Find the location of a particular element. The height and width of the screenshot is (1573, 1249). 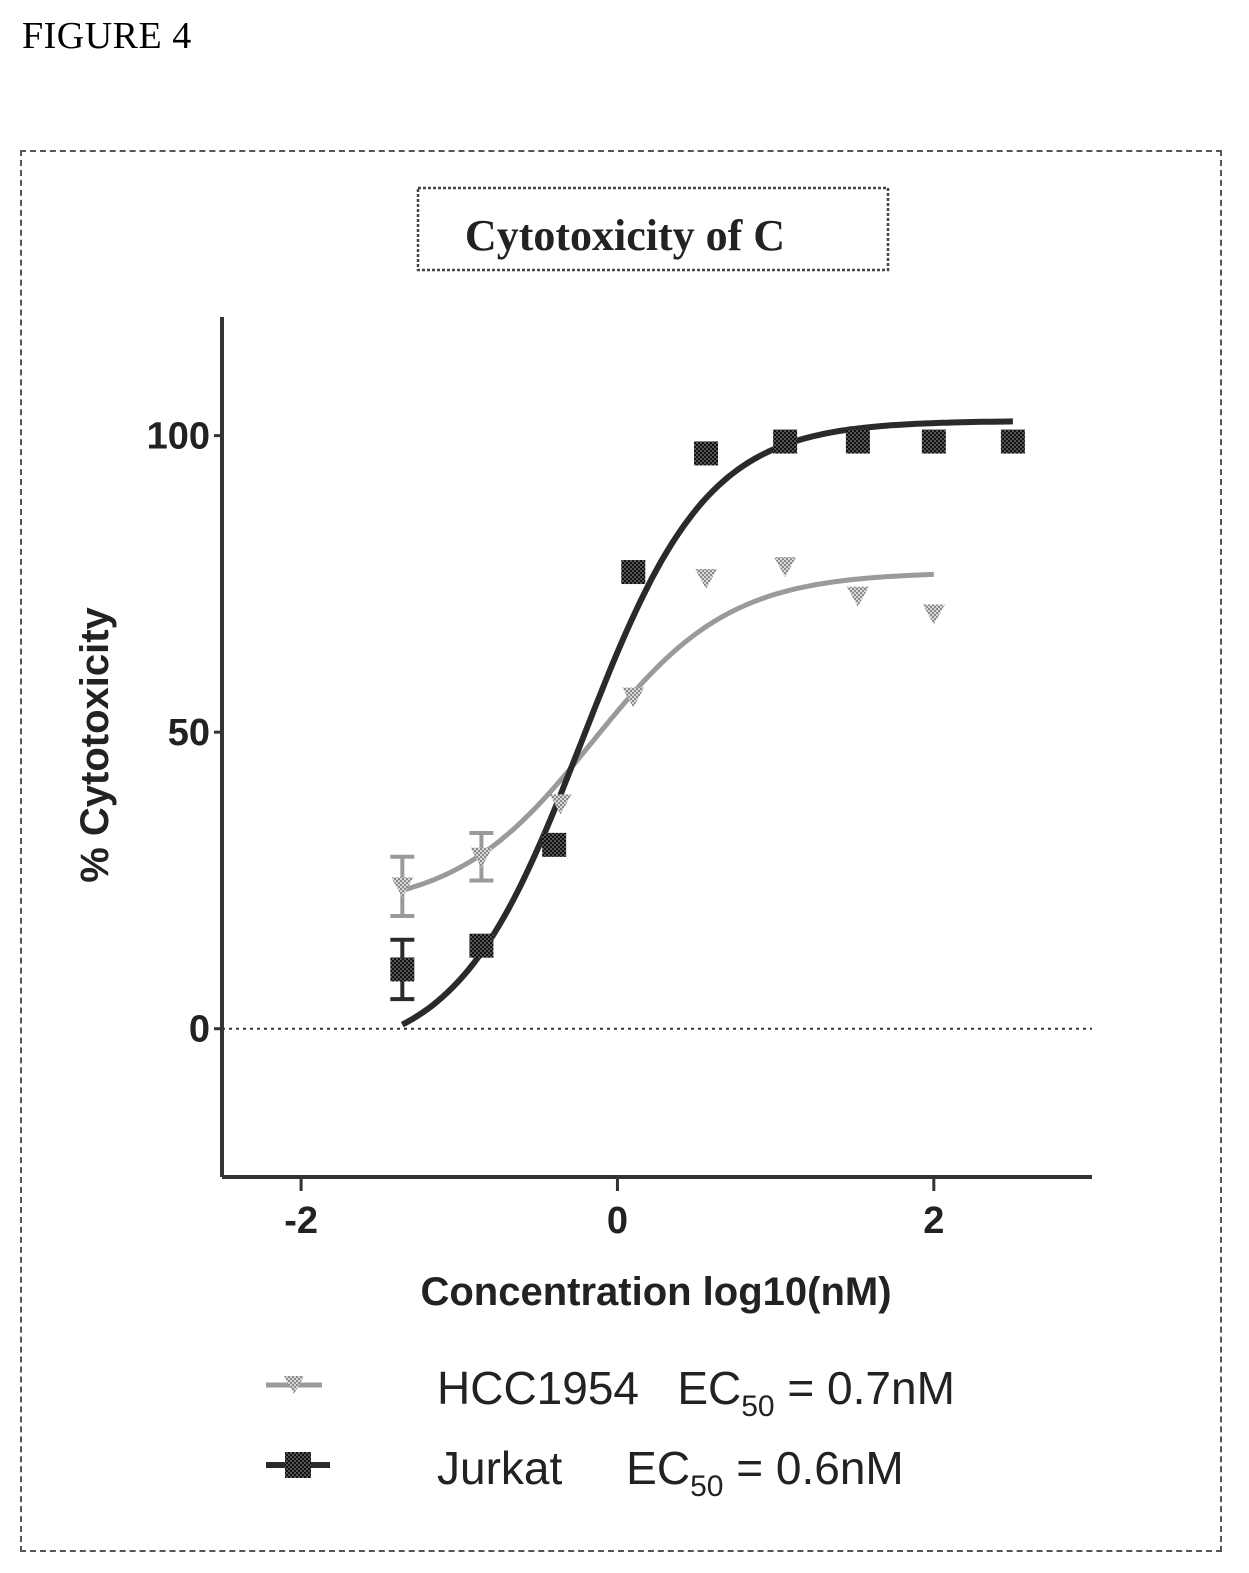

legend-swatch-jurkat-marker is located at coordinates (298, 1465).